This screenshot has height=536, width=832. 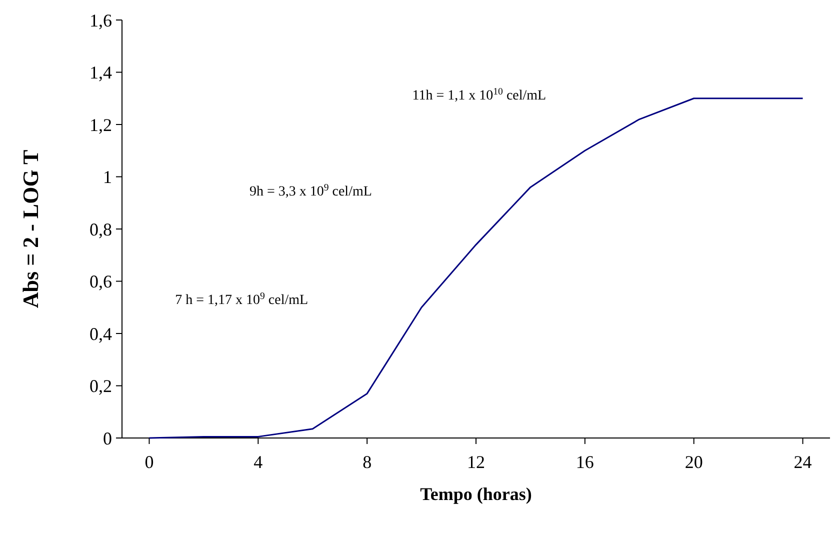 What do you see at coordinates (30, 229) in the screenshot?
I see `y-axis-title: Abs = 2 - LOG T` at bounding box center [30, 229].